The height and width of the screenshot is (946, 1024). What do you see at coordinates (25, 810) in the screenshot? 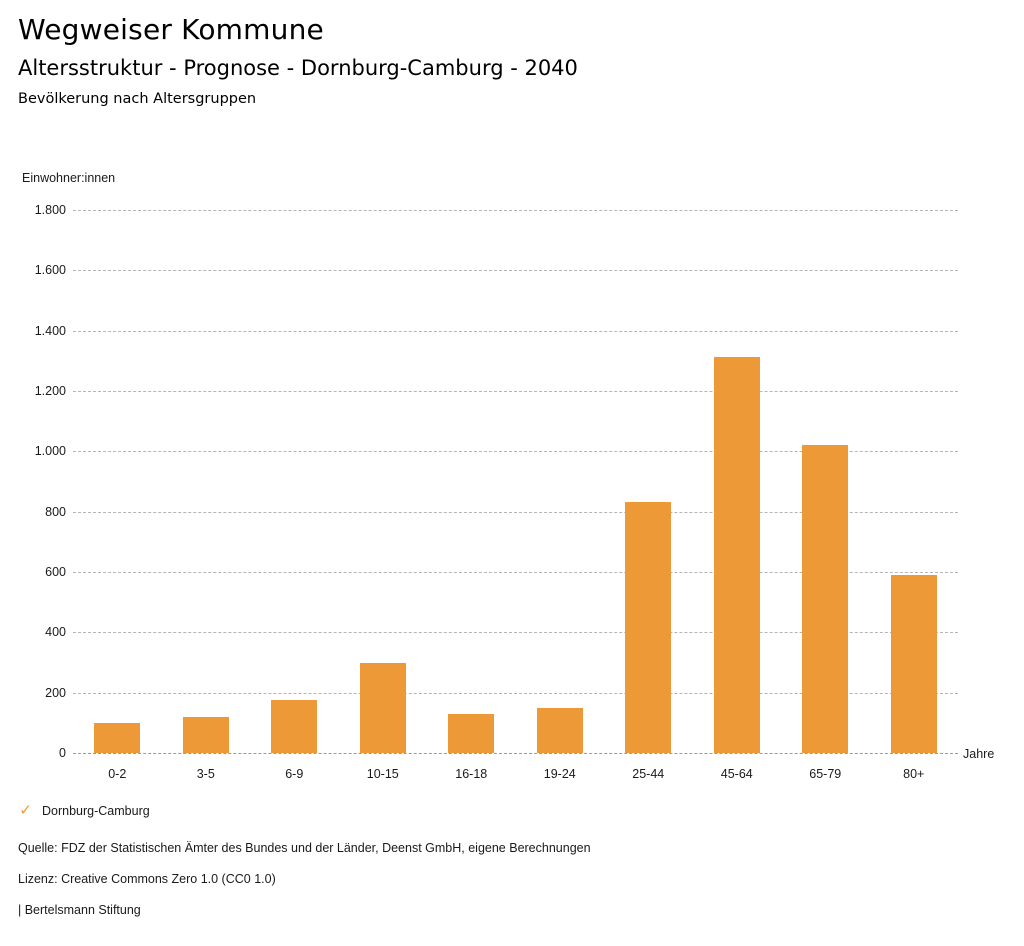
I see `check-icon: ✓` at bounding box center [25, 810].